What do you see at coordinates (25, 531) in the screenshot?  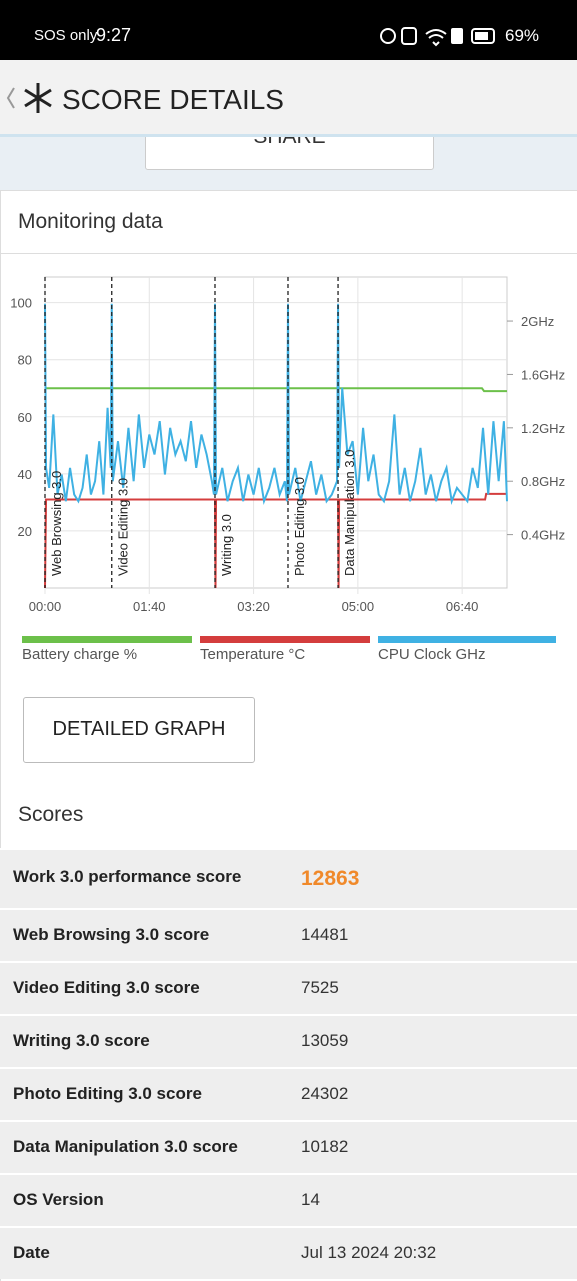 I see `y-tick-label: 20` at bounding box center [25, 531].